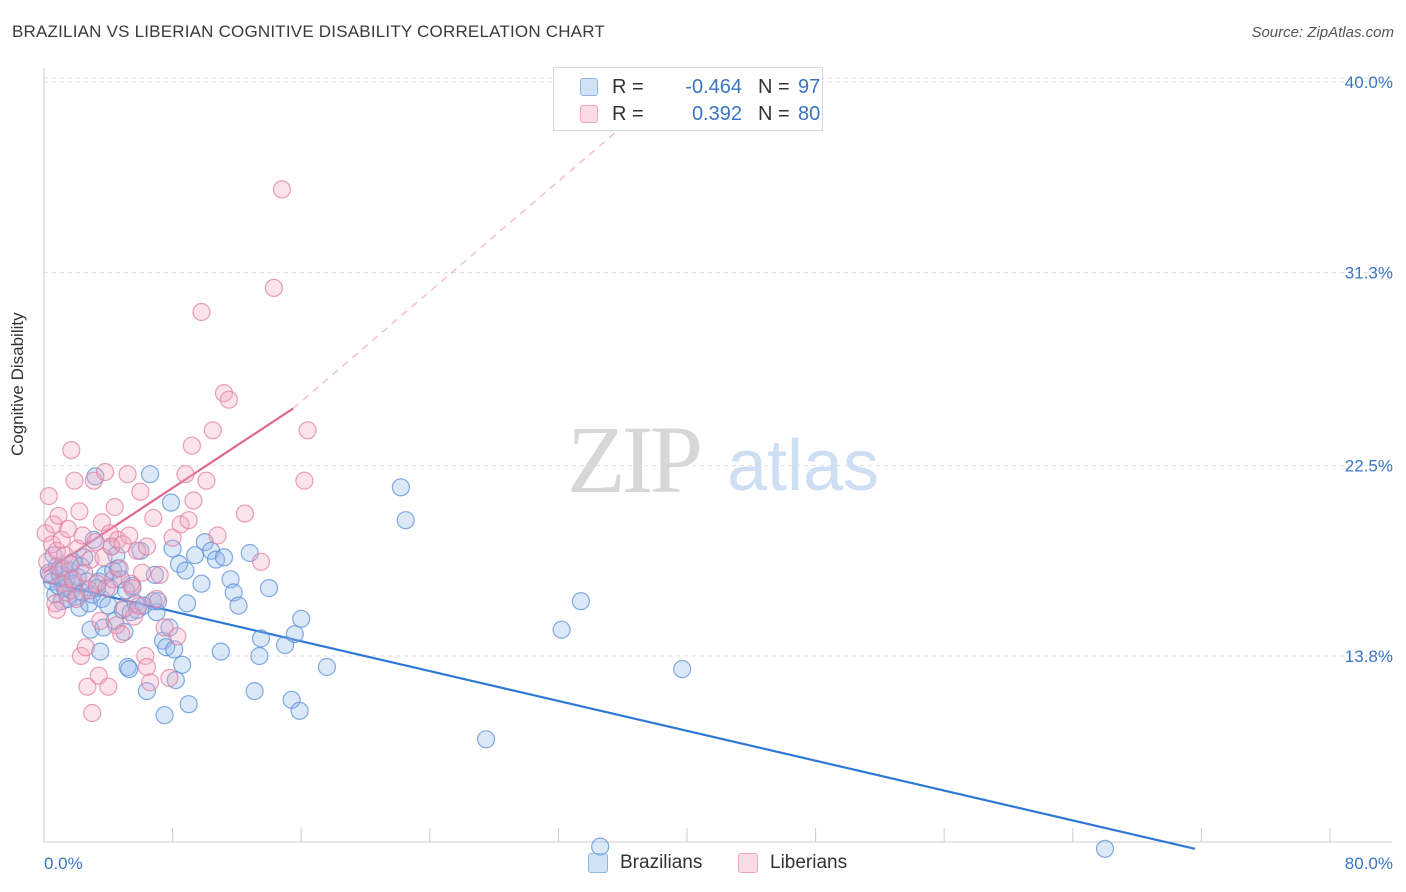 This screenshot has width=1406, height=892. Describe the element at coordinates (661, 862) in the screenshot. I see `legend-label: Brazilians` at that location.